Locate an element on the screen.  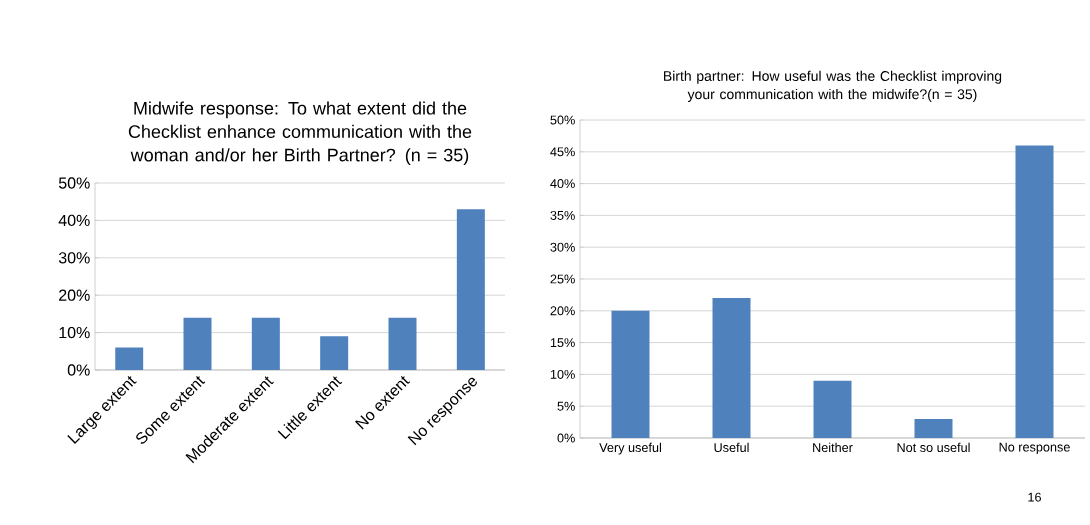
x-tick-label: No response is located at coordinates (1034, 448).